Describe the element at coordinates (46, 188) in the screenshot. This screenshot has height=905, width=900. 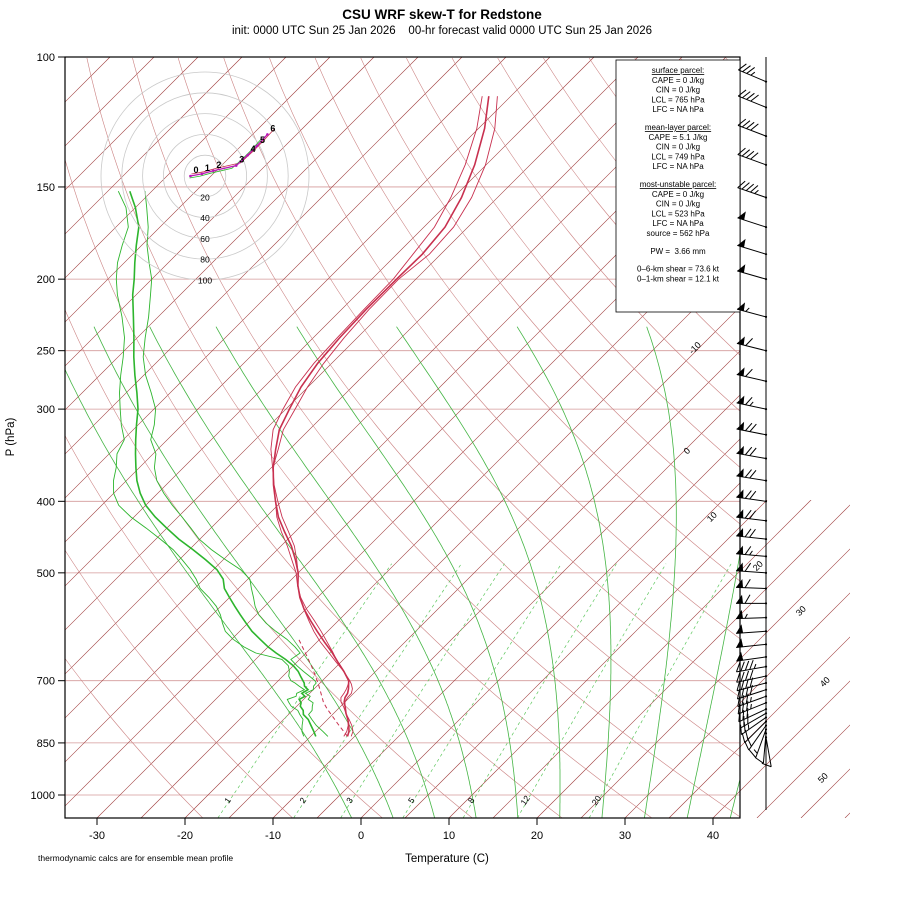
I see `svg-text: 150` at that location.